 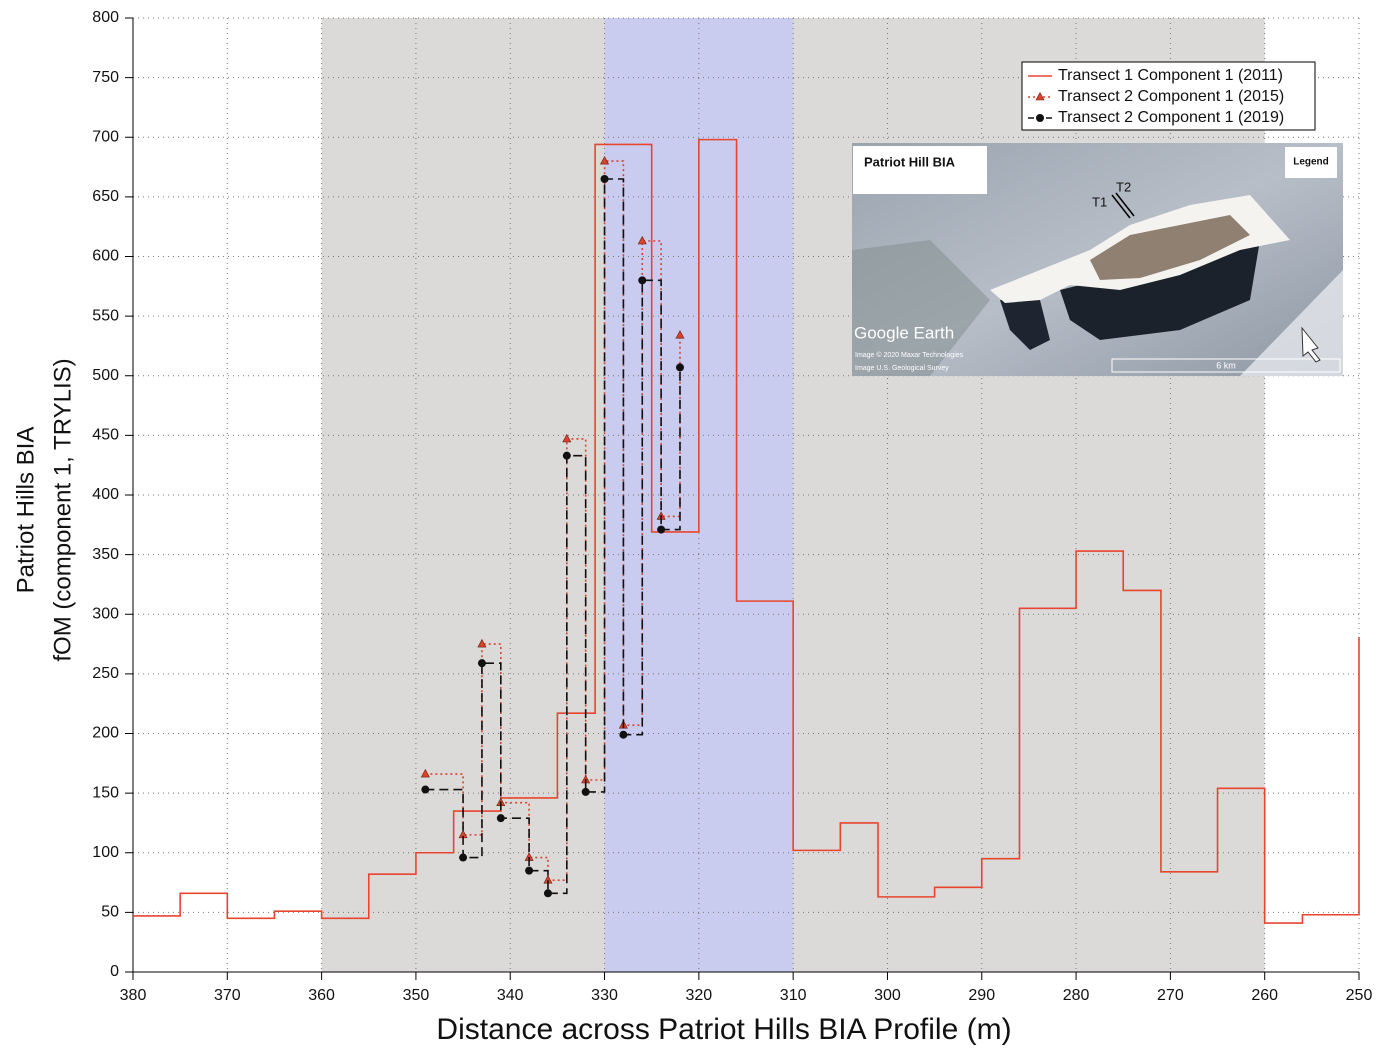 What do you see at coordinates (1170, 247) in the screenshot?
I see `map-rock` at bounding box center [1170, 247].